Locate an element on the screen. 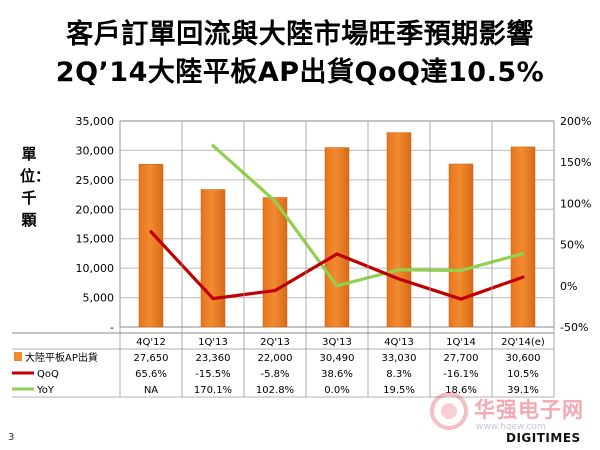 Image resolution: width=600 pixels, height=450 pixels. data-label: 27,700 is located at coordinates (461, 358).